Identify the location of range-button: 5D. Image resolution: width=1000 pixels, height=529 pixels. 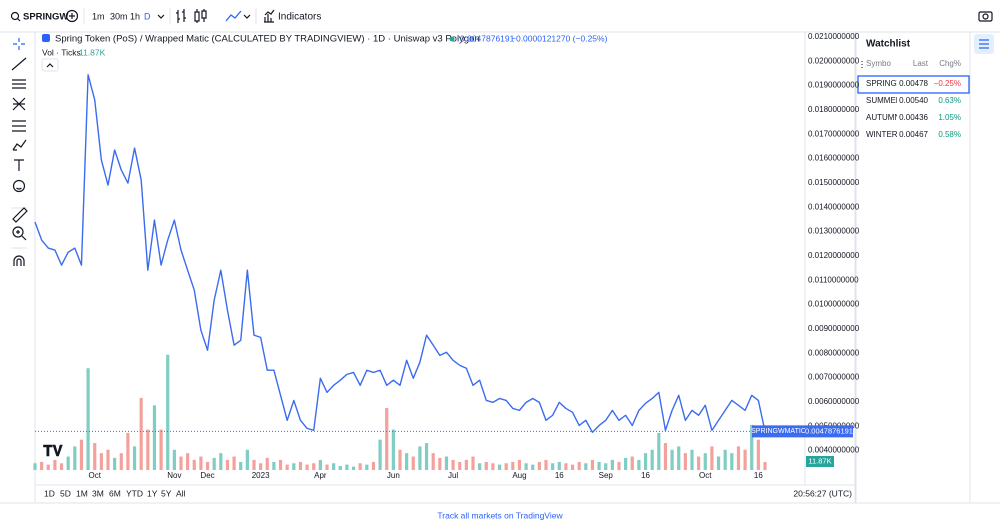
(65, 493).